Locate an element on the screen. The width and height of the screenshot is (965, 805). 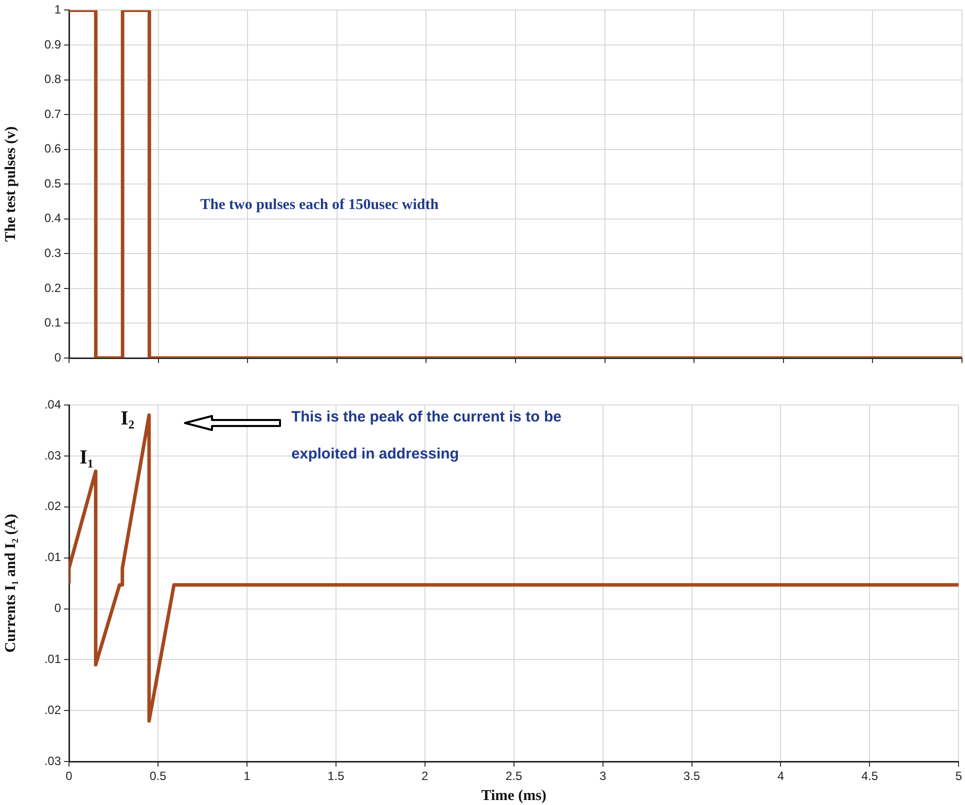
x-tick-label: 3 is located at coordinates (602, 776).